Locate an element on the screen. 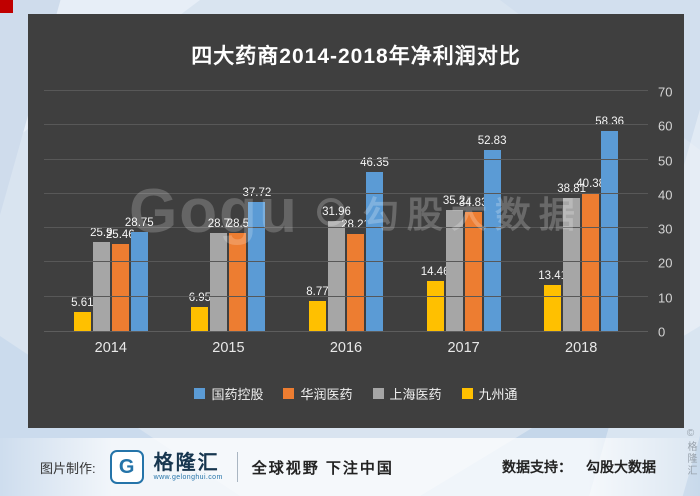 The height and width of the screenshot is (496, 700). bar-value-label: 40.38 is located at coordinates (591, 183).